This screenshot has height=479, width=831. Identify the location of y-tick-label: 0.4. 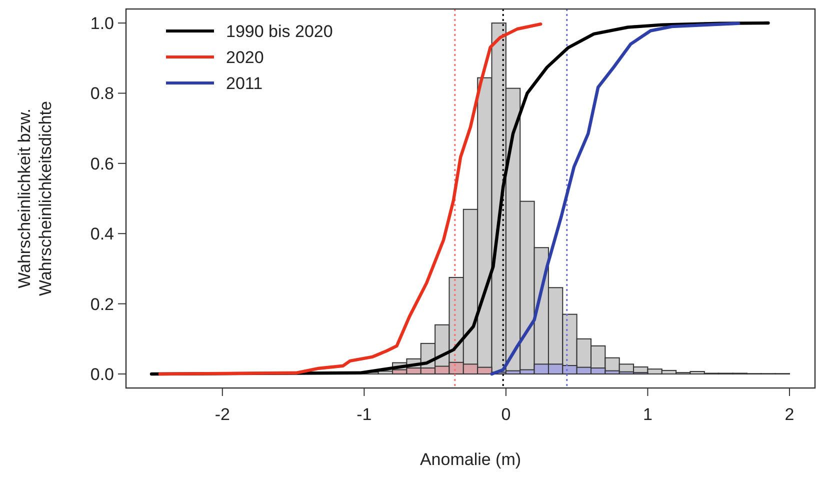
(102, 234).